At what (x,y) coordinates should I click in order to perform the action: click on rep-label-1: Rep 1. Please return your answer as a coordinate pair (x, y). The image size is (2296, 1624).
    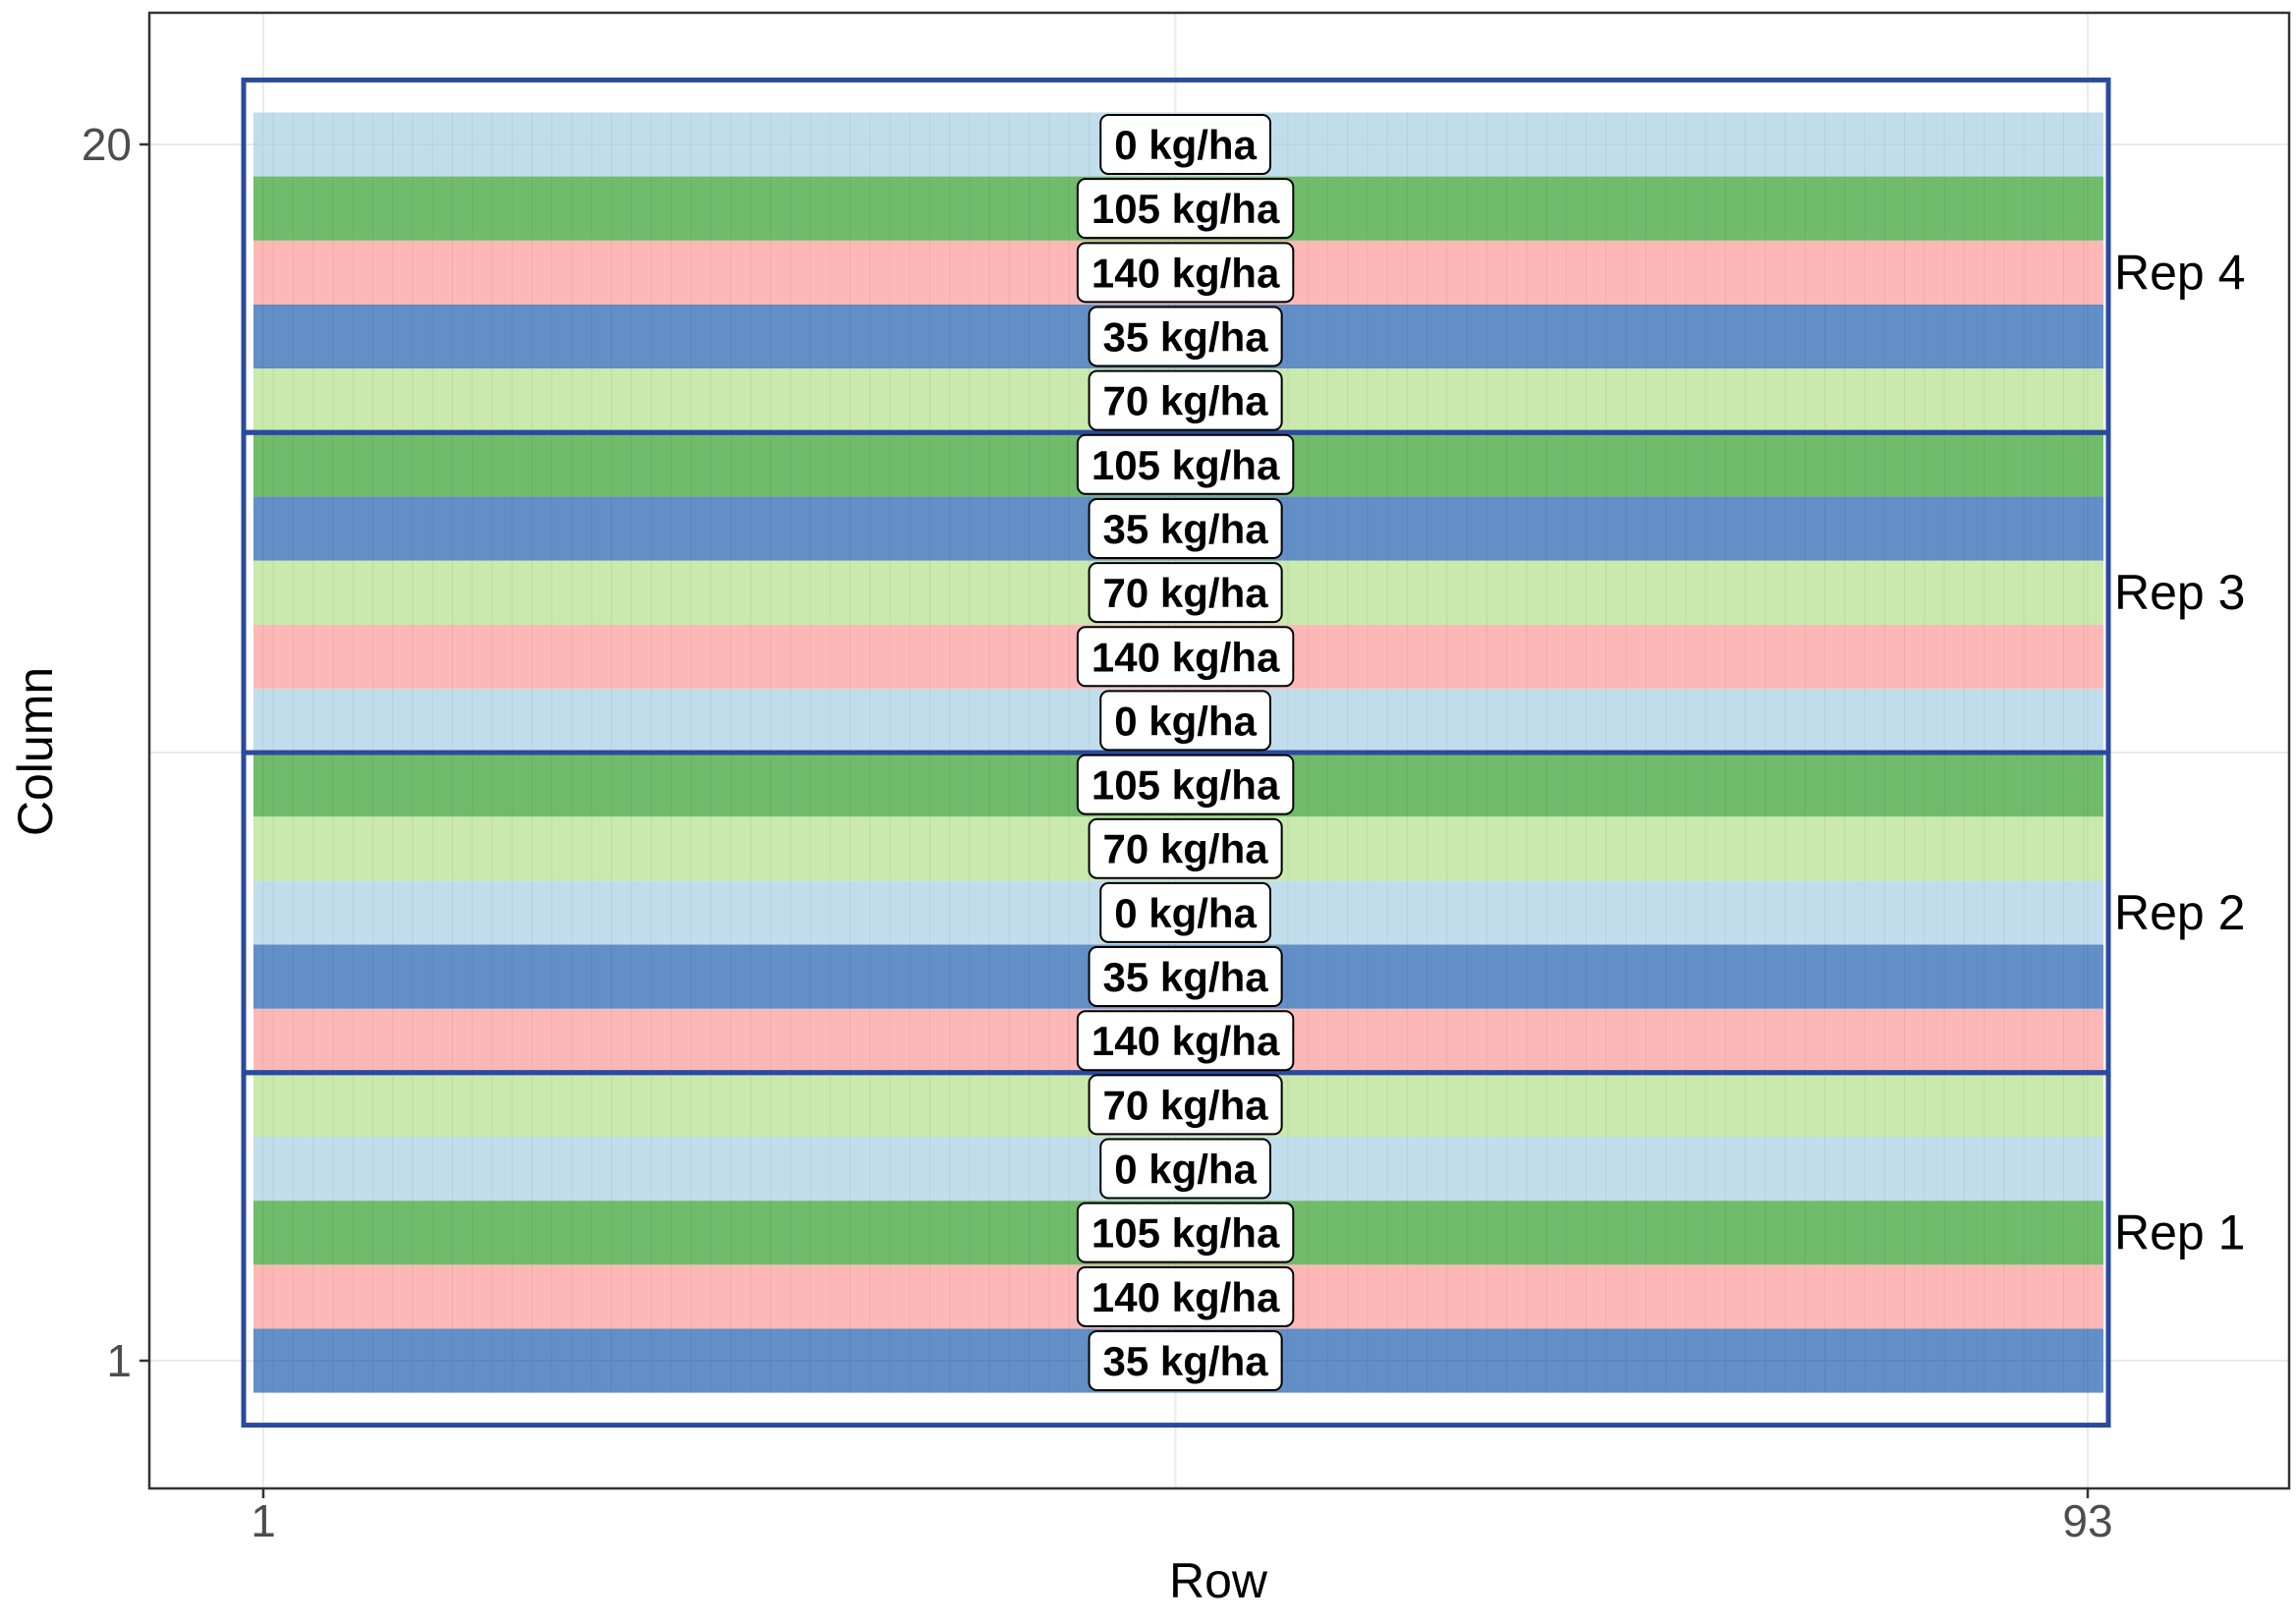
    Looking at the image, I should click on (2179, 1232).